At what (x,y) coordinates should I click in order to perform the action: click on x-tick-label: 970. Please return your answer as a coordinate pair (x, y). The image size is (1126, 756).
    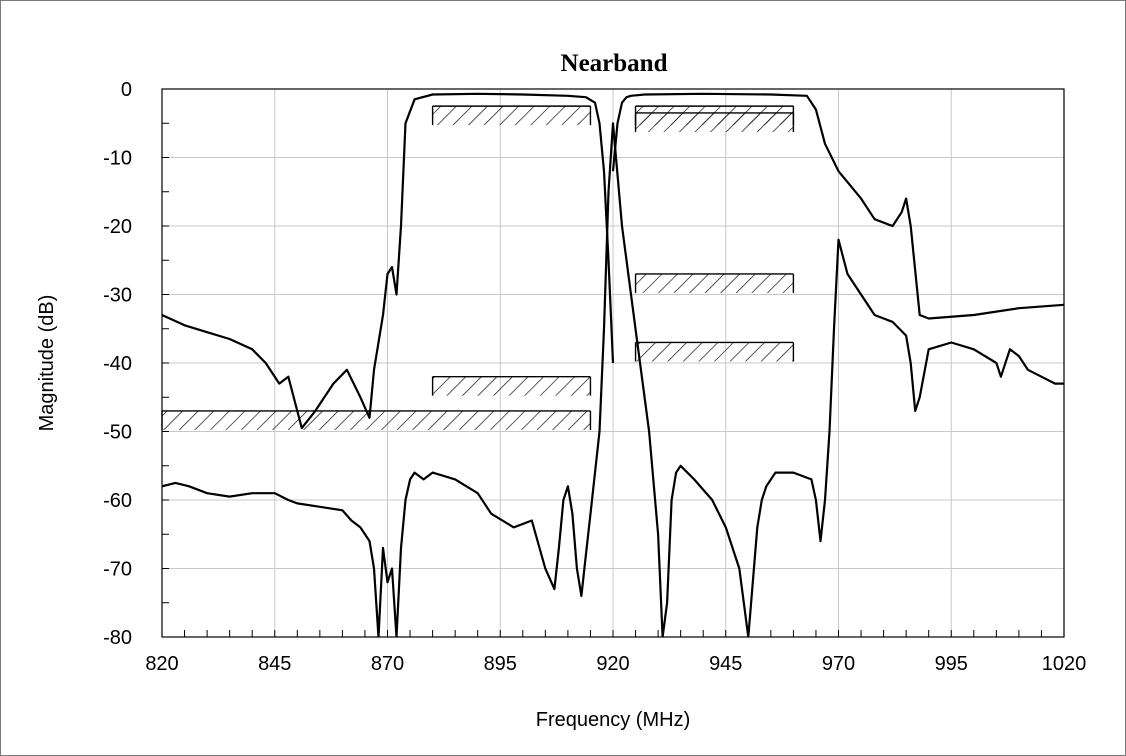
    Looking at the image, I should click on (838, 664).